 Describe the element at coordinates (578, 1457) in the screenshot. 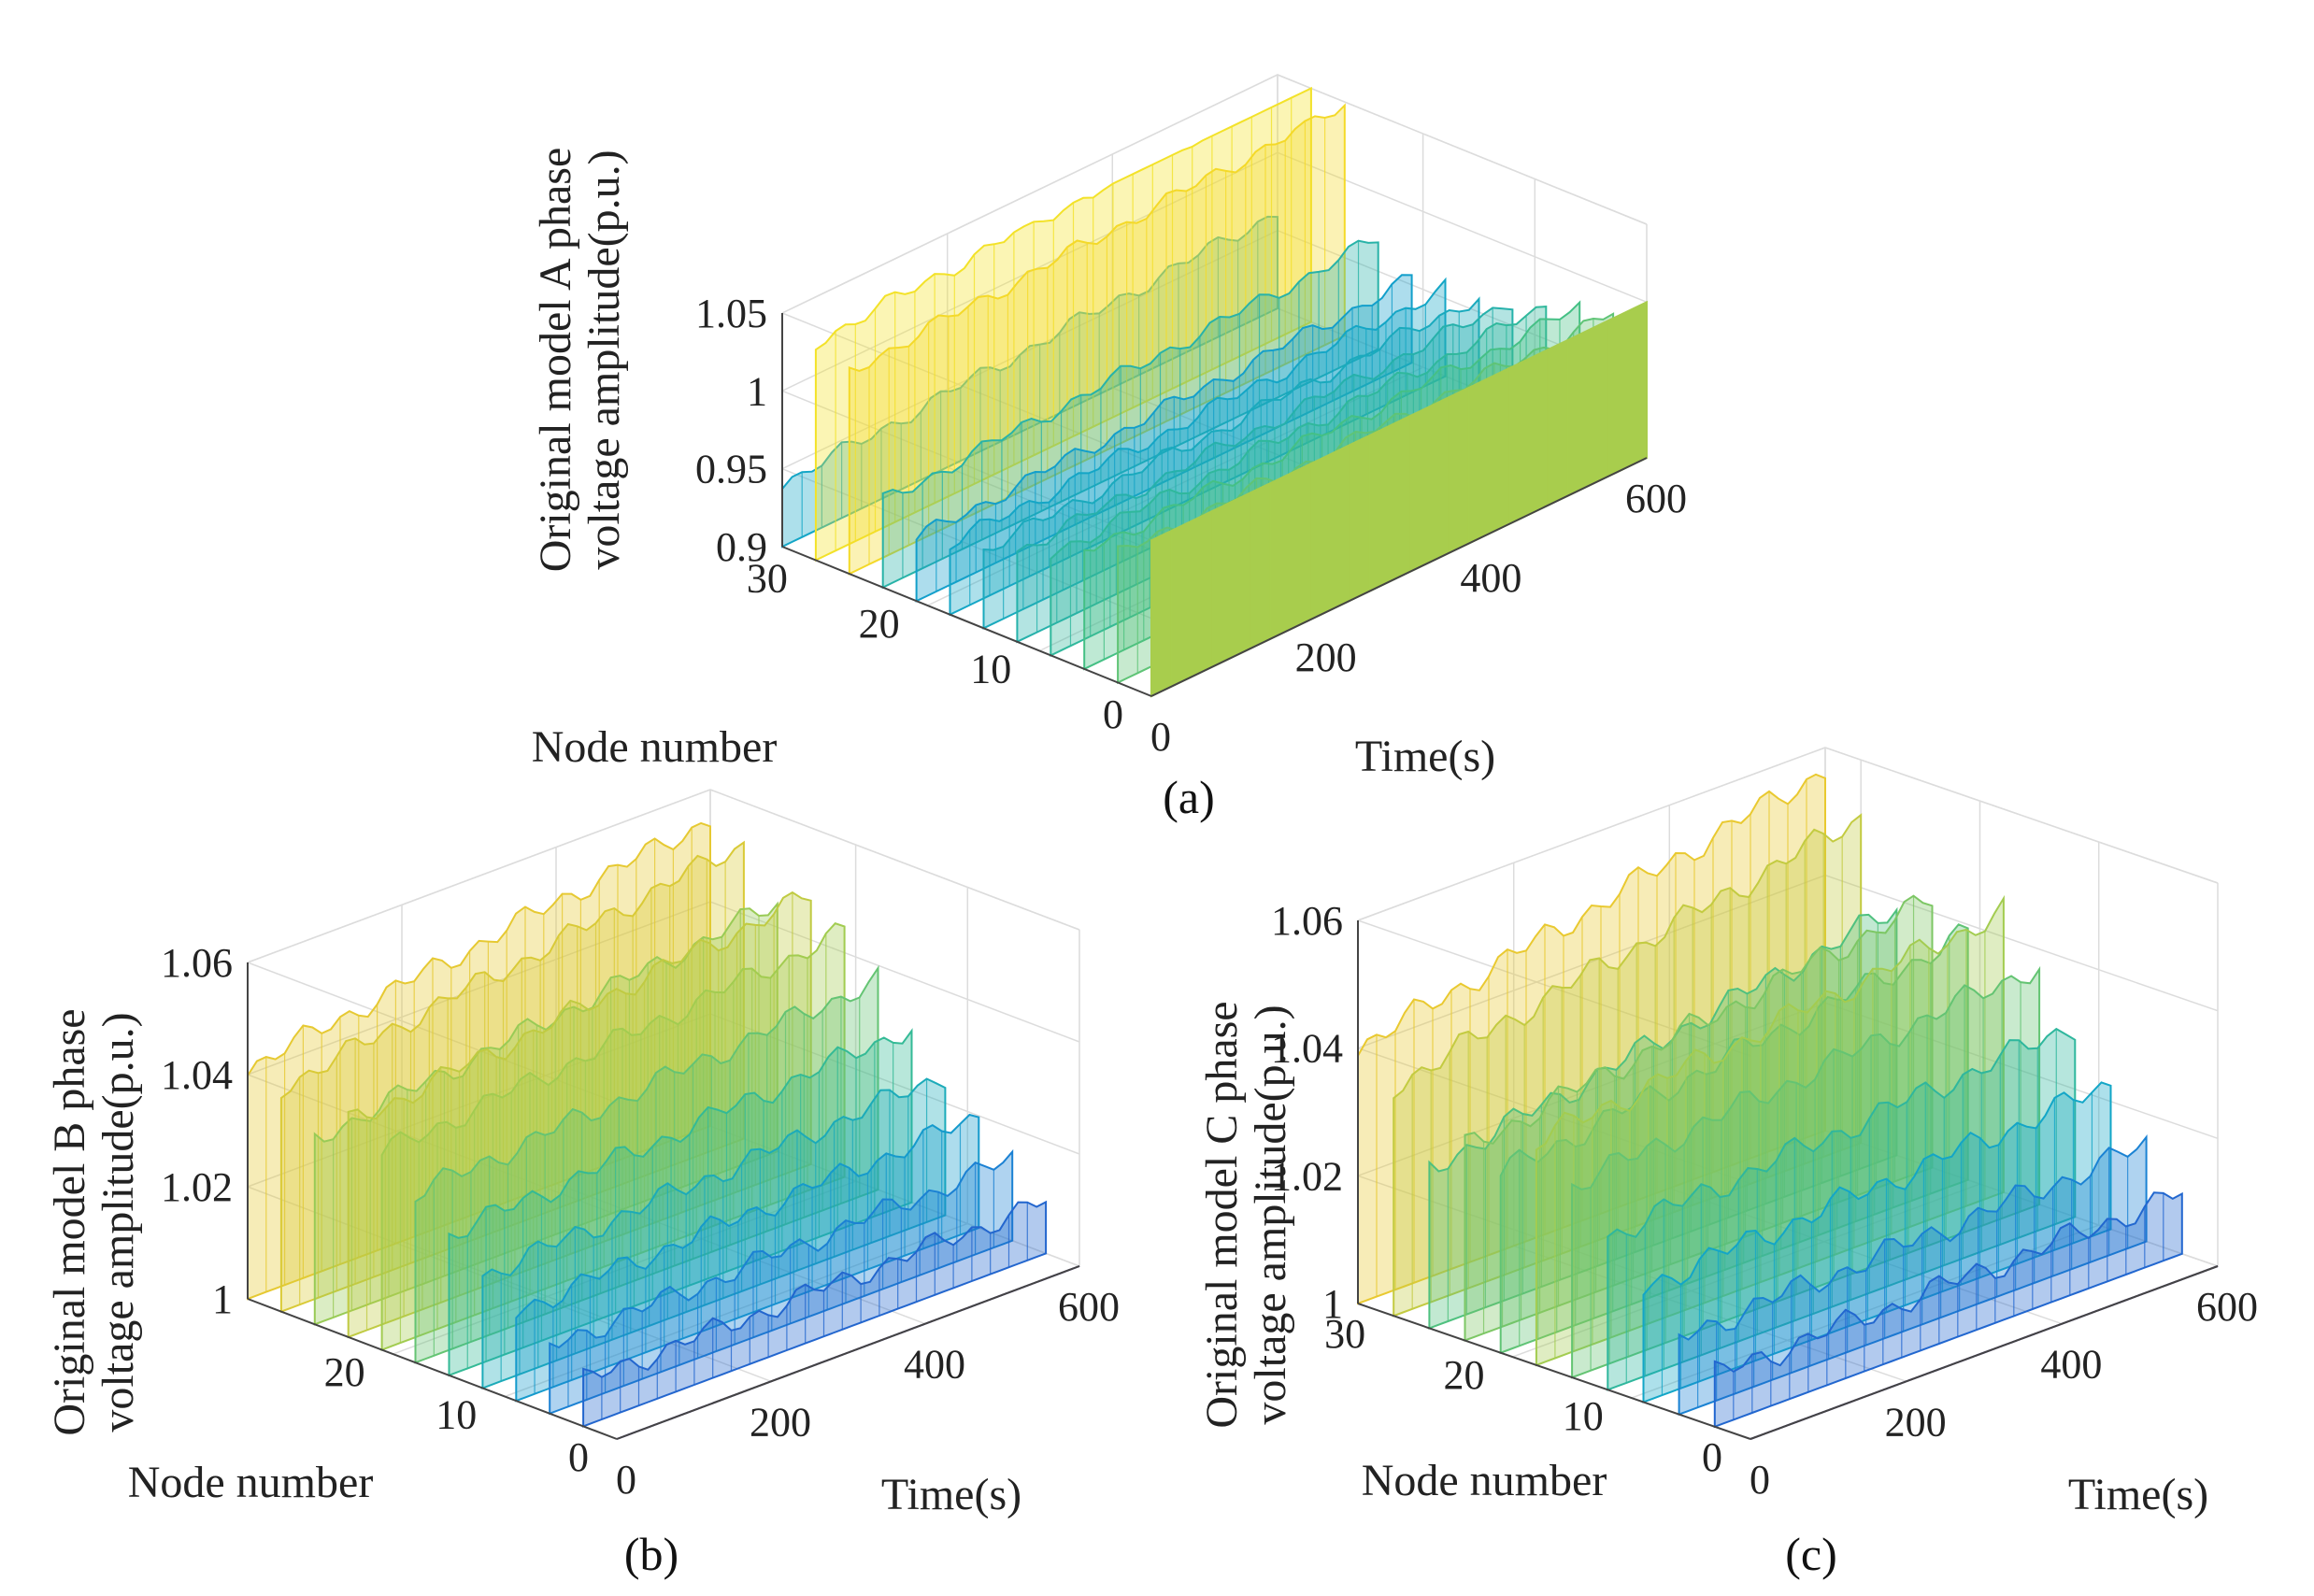

I see `ytick-b-0: 0` at that location.